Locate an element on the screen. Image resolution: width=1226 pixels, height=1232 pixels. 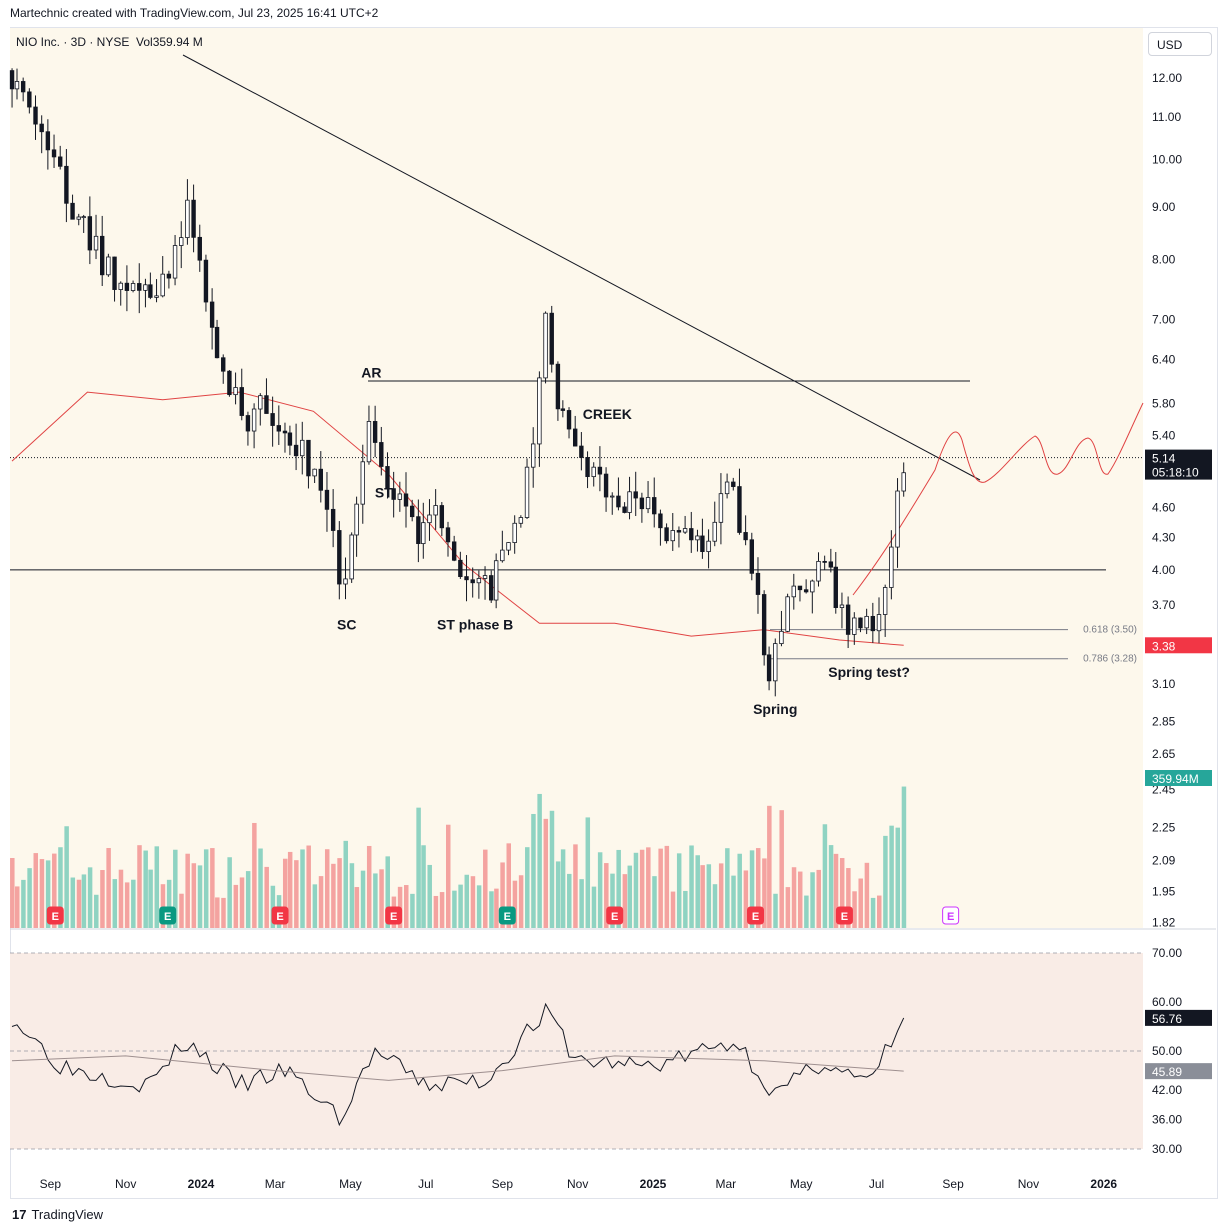
price-tick-label: 4.00 is located at coordinates (1164, 570).